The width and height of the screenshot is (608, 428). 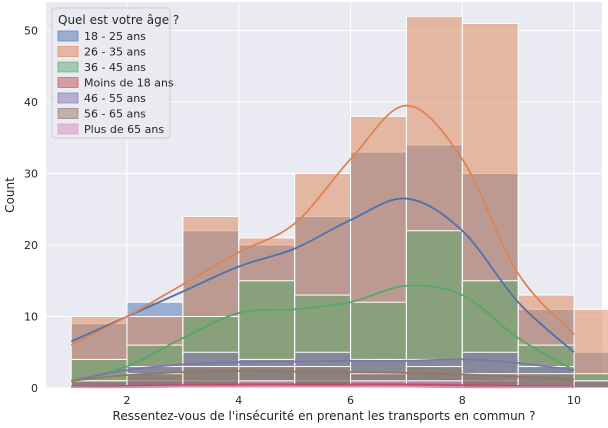 What do you see at coordinates (115, 52) in the screenshot?
I see `legend-label: 26 - 35 ans` at bounding box center [115, 52].